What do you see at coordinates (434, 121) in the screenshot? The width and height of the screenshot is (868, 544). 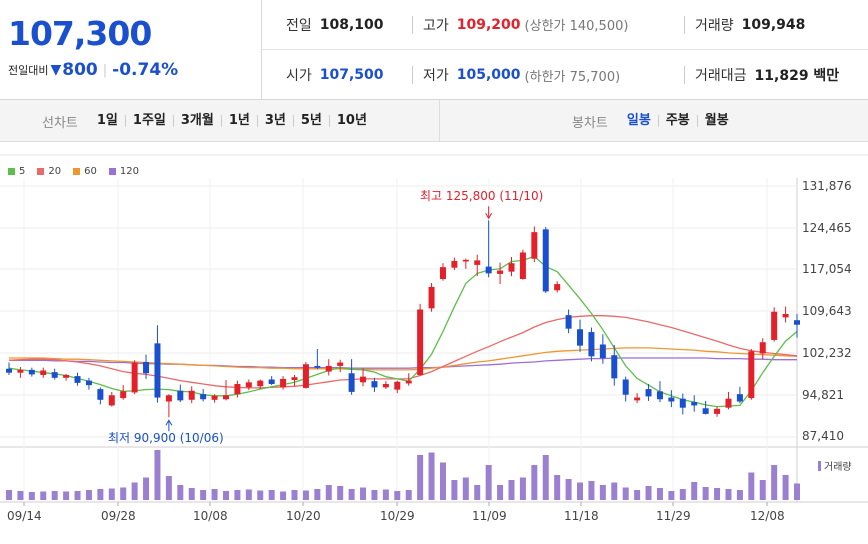 I see `chart-toolbar: 선차트 1일 1주일 3개월 1년 3년 5년 10년 봉차트 일봉 주봉 월봉` at bounding box center [434, 121].